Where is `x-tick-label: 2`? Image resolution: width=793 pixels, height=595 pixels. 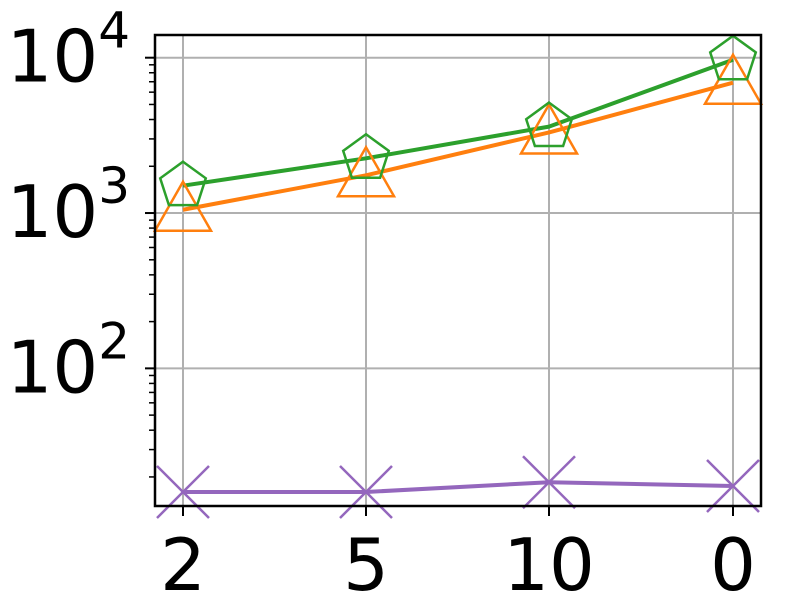 x-tick-label: 2 is located at coordinates (183, 559).